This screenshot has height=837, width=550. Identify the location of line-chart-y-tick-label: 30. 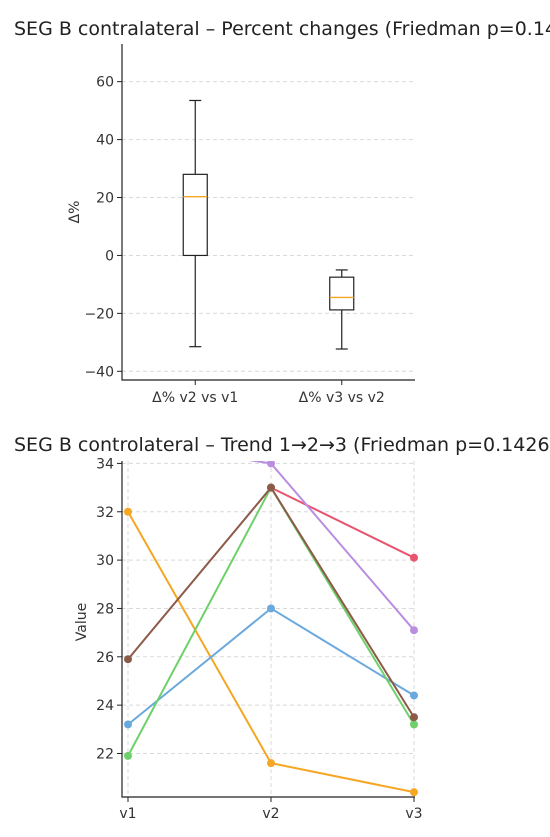
(105, 561).